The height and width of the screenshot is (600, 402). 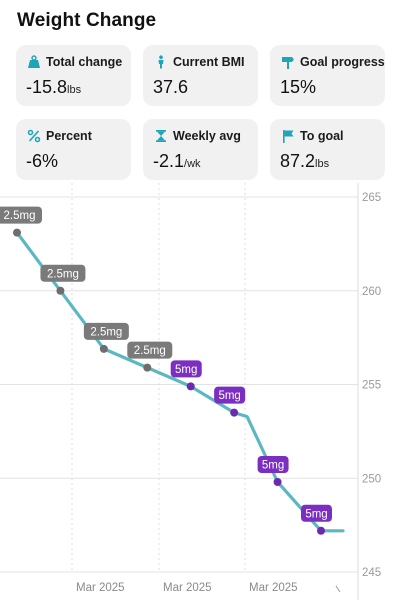 I want to click on stat-number: -2.1, so click(x=169, y=161).